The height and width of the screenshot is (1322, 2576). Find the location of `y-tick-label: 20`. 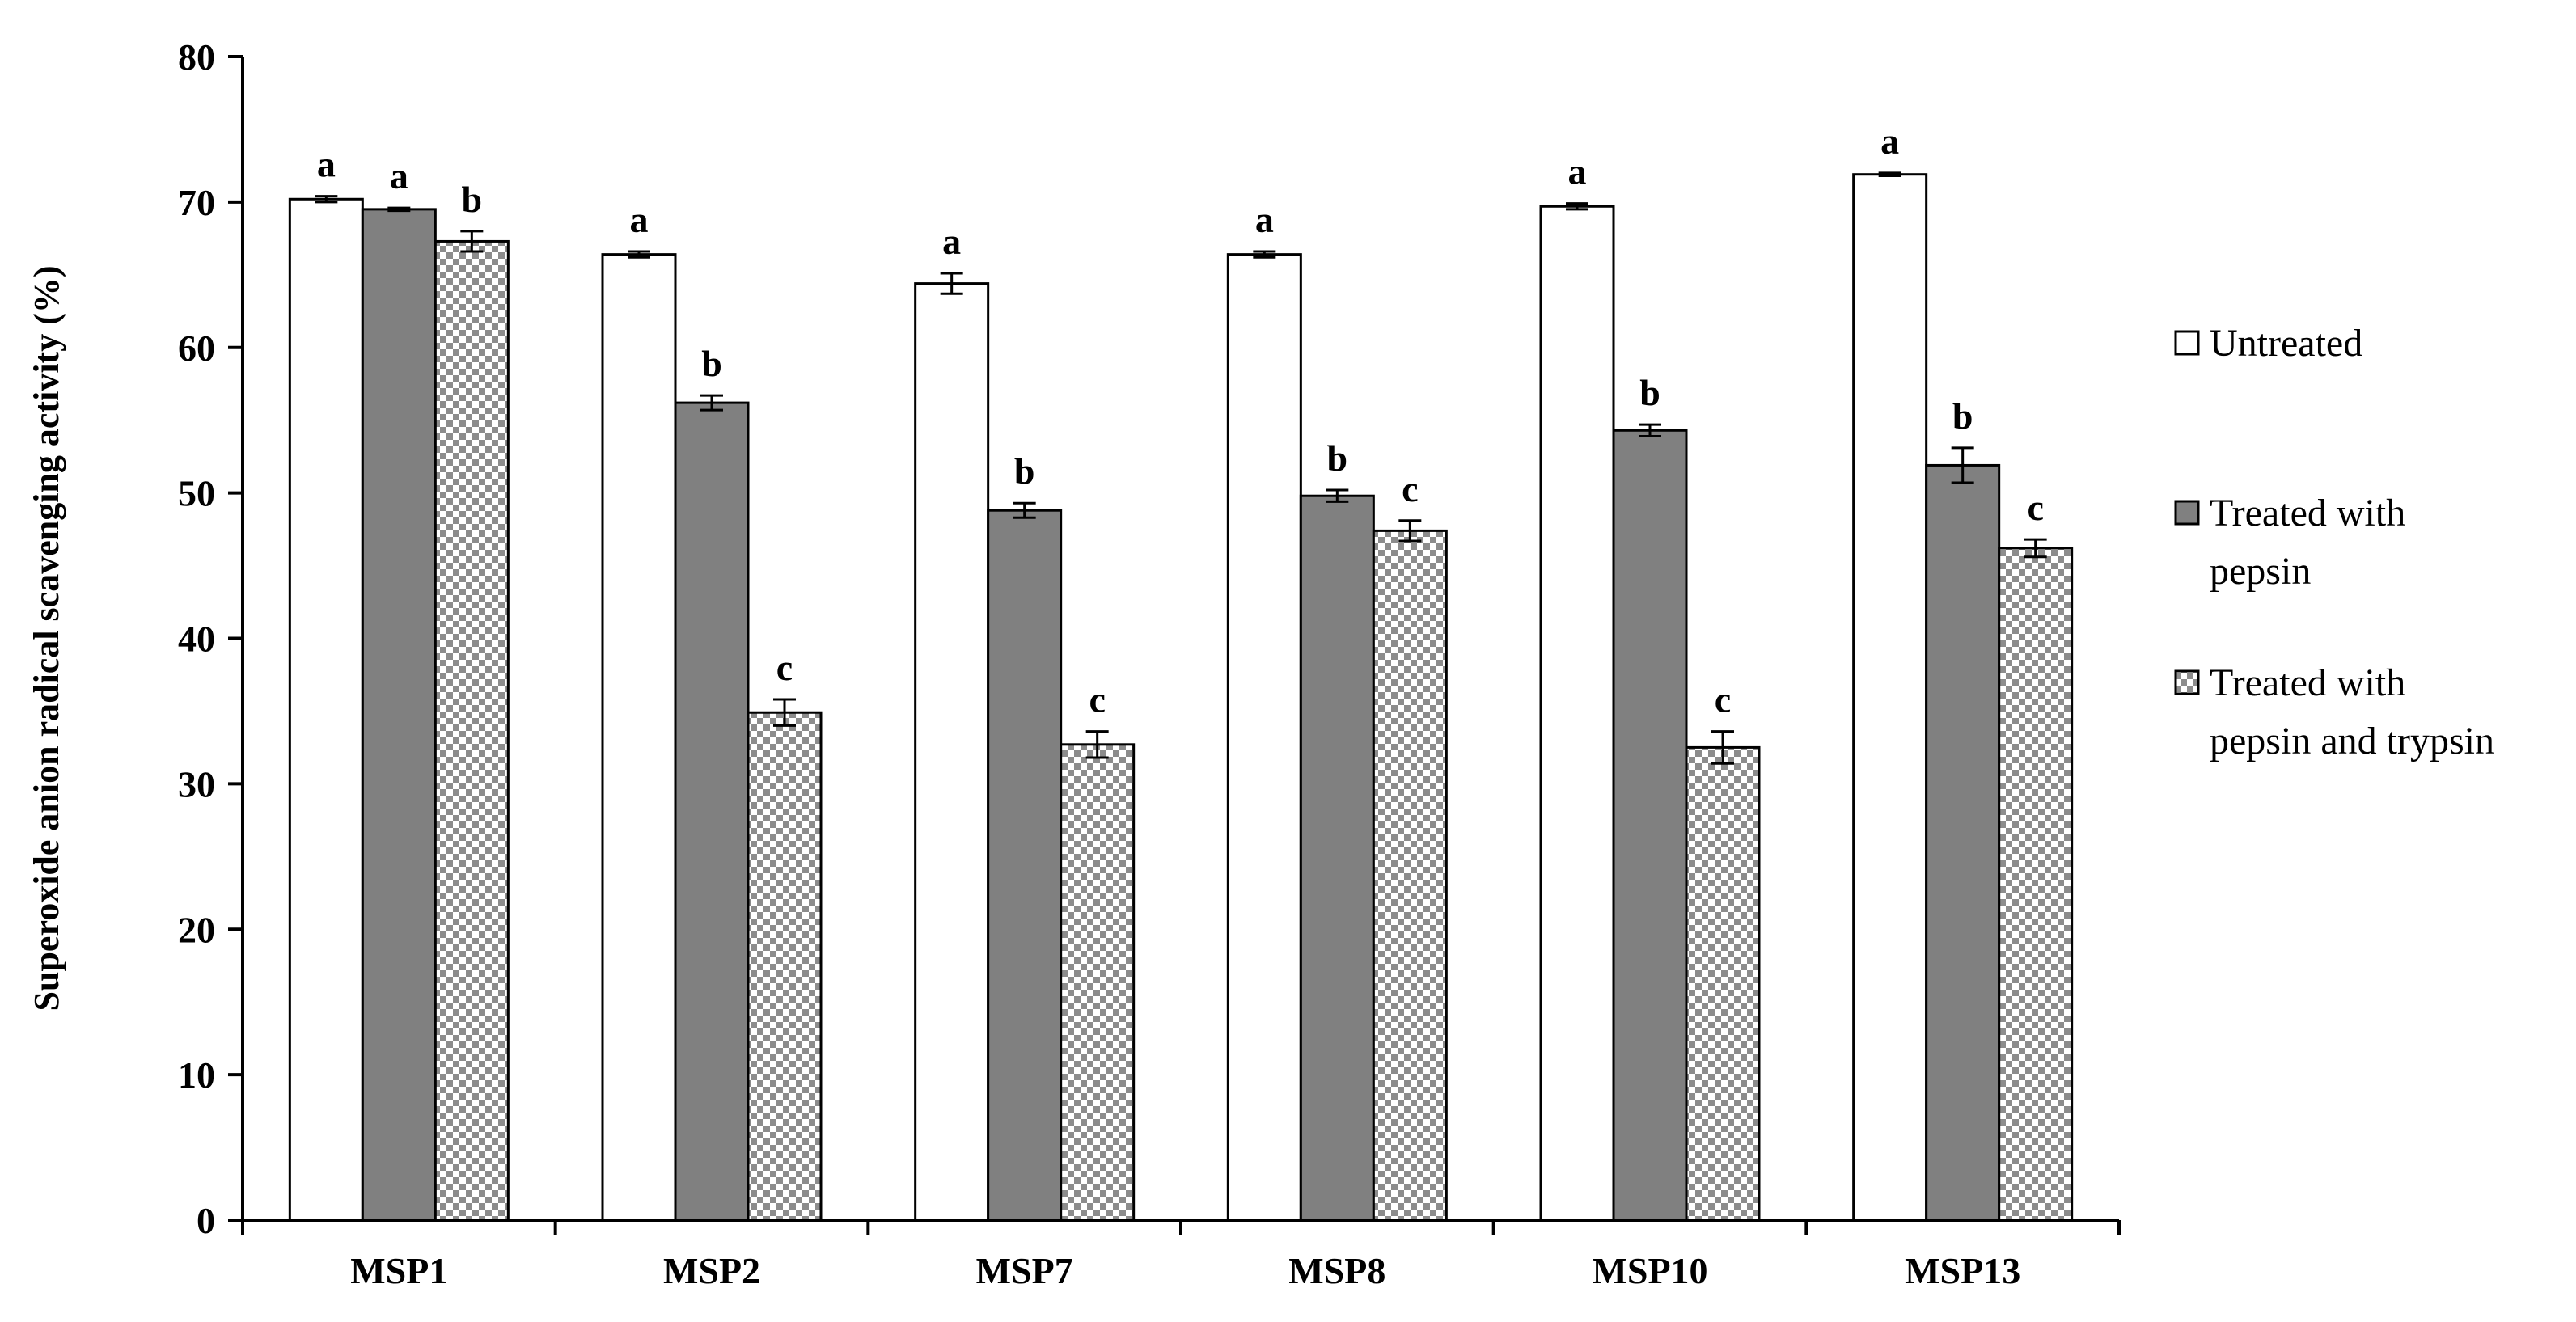

y-tick-label: 20 is located at coordinates (197, 930).